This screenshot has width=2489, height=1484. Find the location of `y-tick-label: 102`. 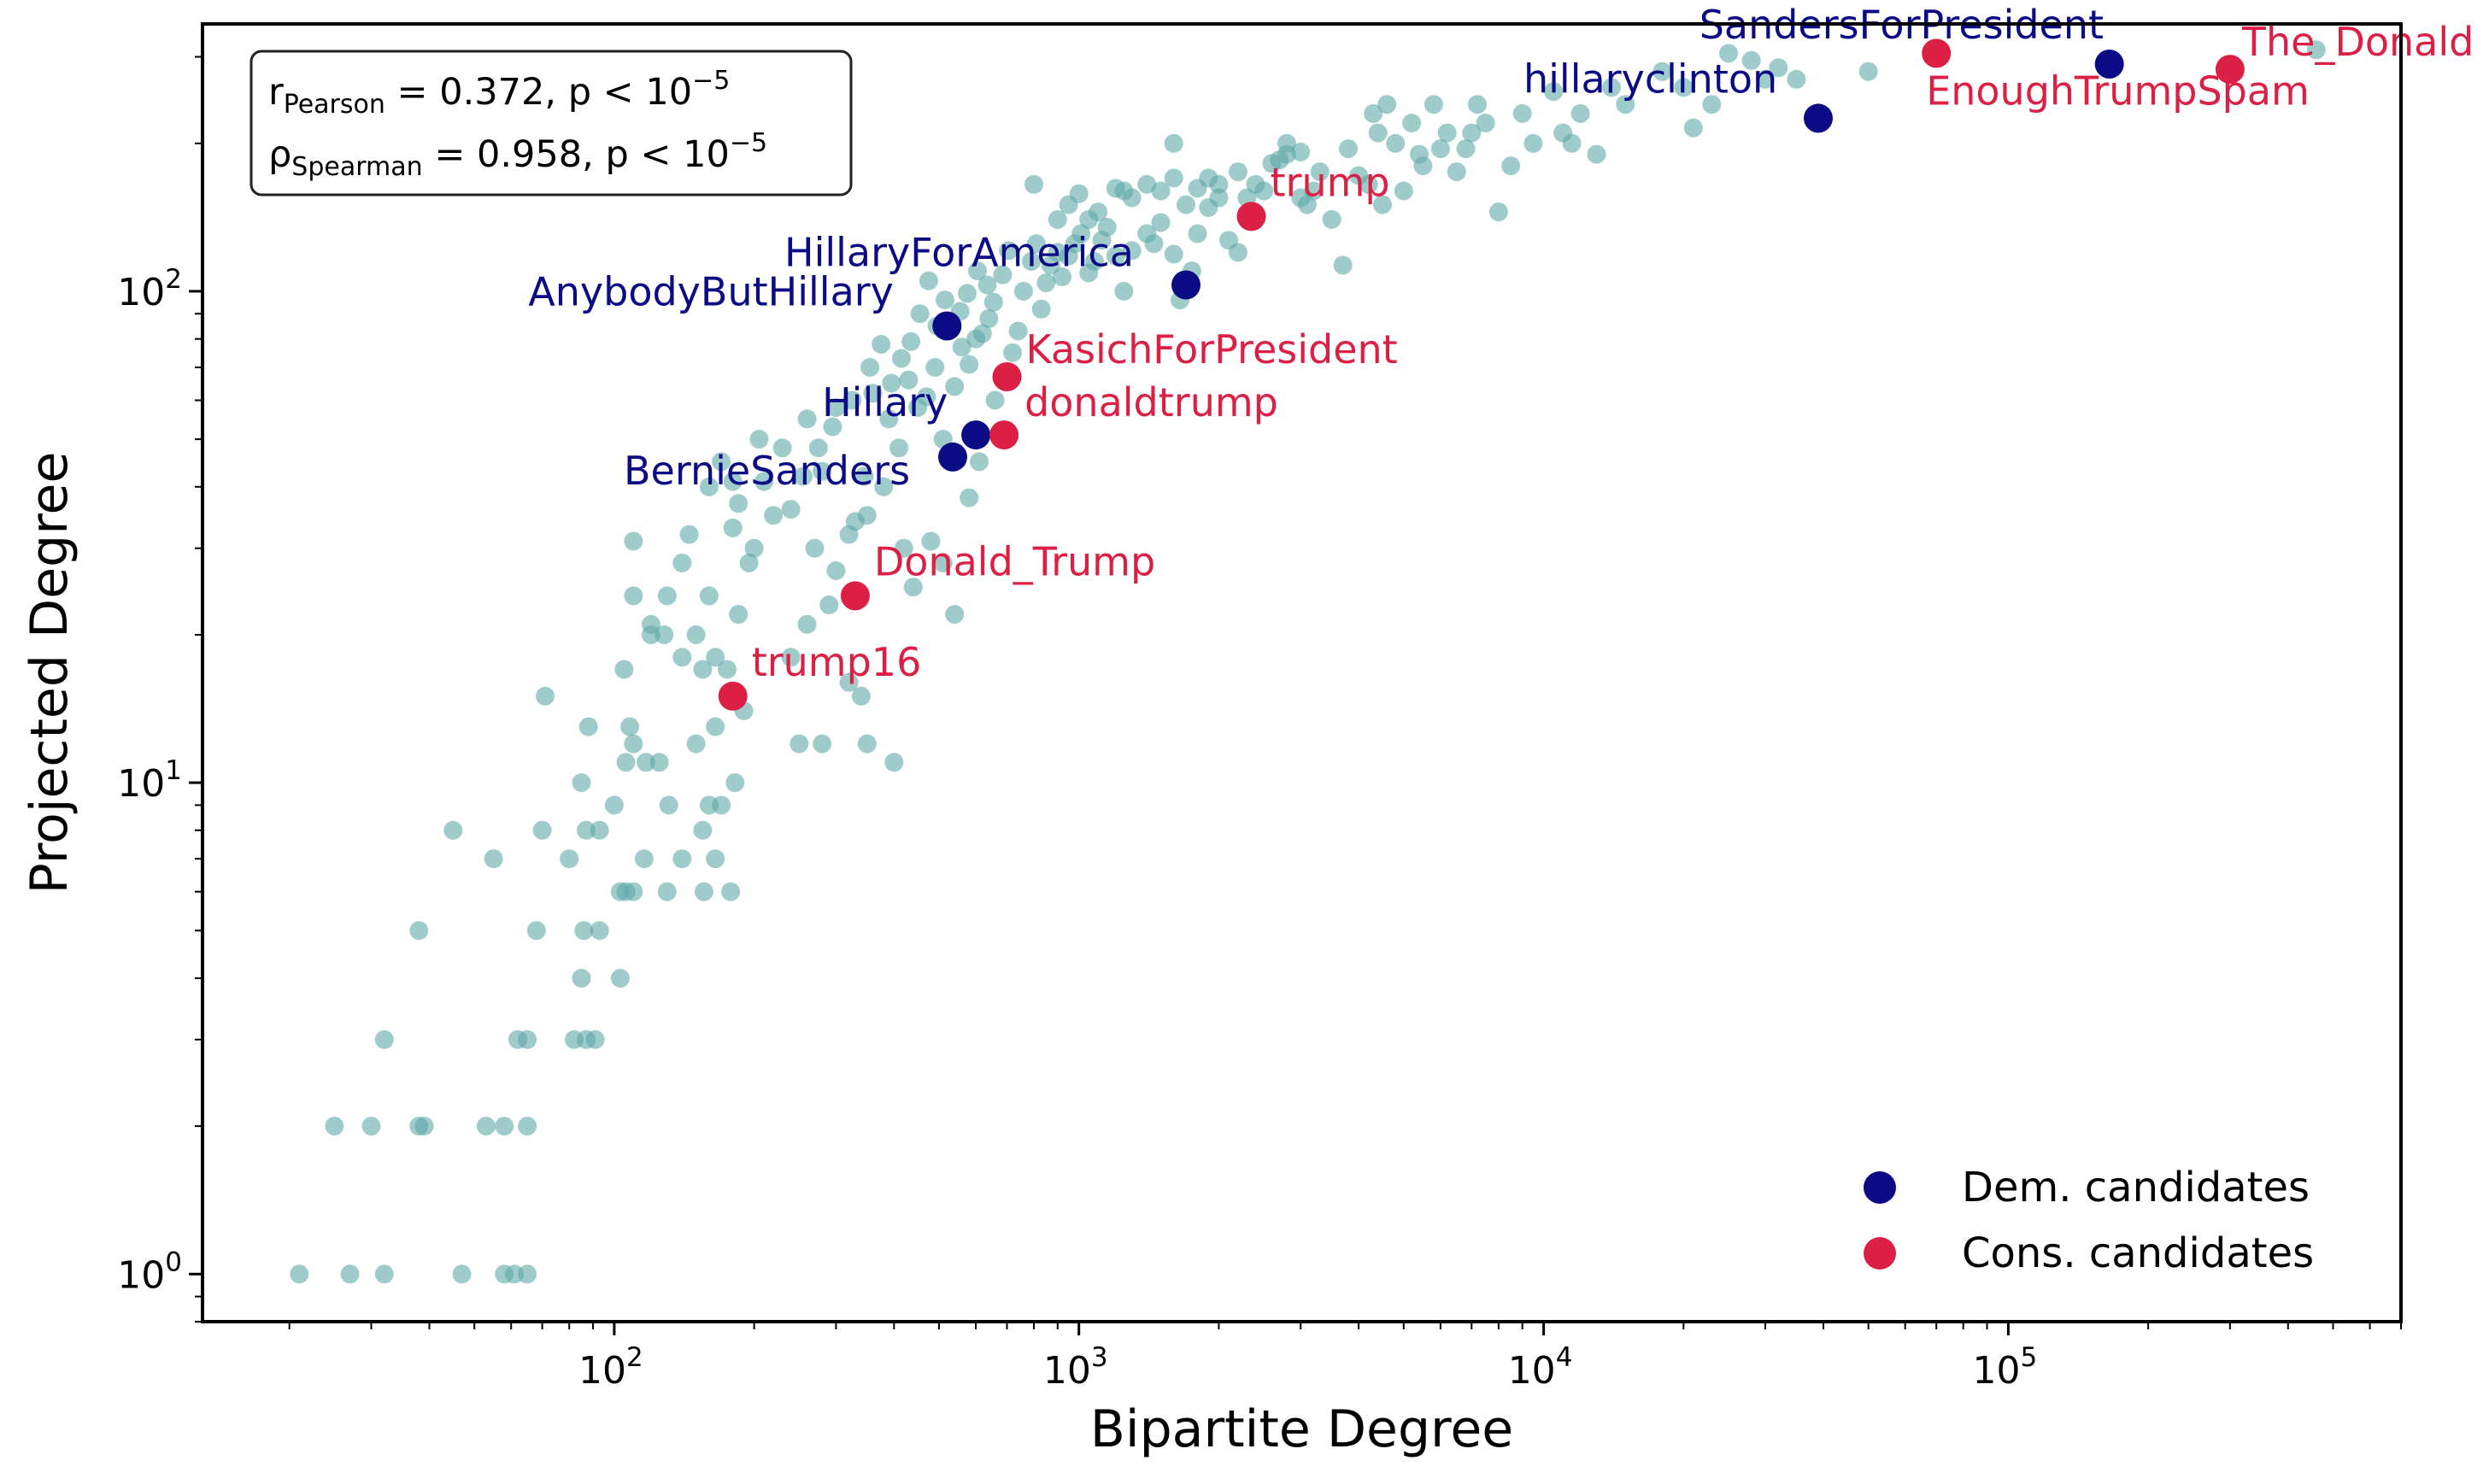

y-tick-label: 102 is located at coordinates (149, 289).